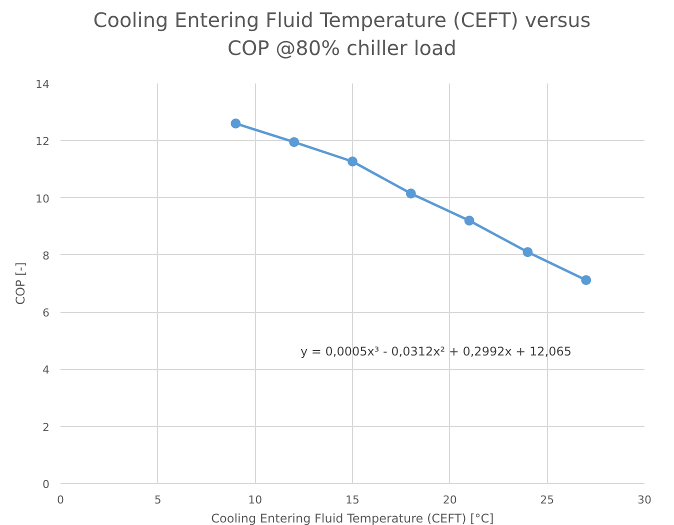  I want to click on annotation: y = 0,0005x³ - 0,0312x² + 0,2992x + 12,065, so click(436, 351).